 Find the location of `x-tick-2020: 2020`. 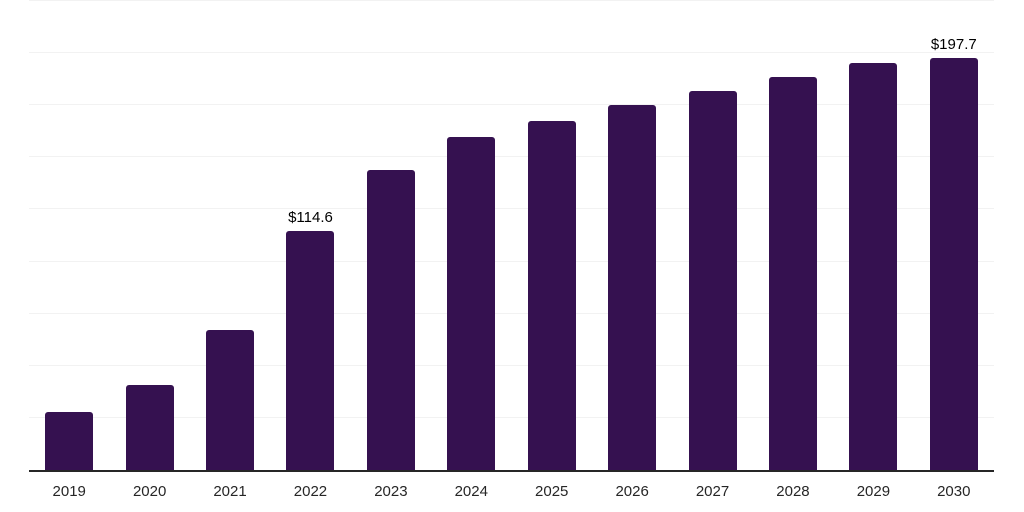

x-tick-2020: 2020 is located at coordinates (149, 491).